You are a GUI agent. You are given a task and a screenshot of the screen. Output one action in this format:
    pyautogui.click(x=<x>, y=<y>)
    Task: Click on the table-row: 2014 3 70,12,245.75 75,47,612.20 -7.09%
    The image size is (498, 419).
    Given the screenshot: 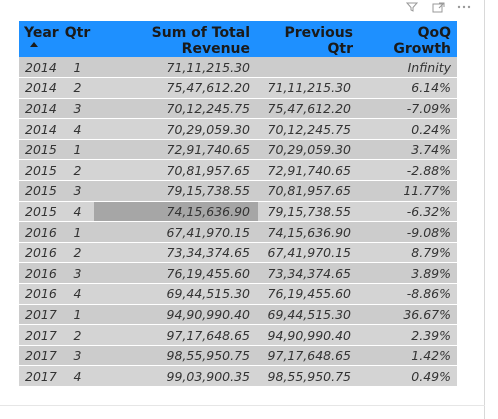 What is the action you would take?
    pyautogui.click(x=238, y=109)
    